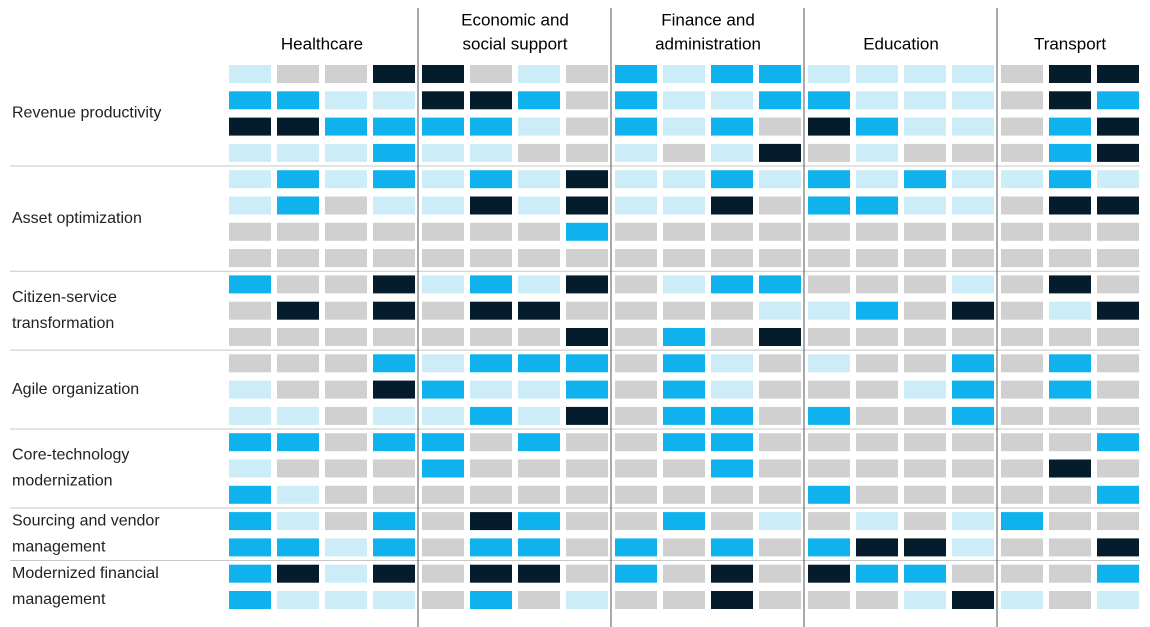 The height and width of the screenshot is (627, 1150). Describe the element at coordinates (75, 389) in the screenshot. I see `row-label: Agile organization` at that location.